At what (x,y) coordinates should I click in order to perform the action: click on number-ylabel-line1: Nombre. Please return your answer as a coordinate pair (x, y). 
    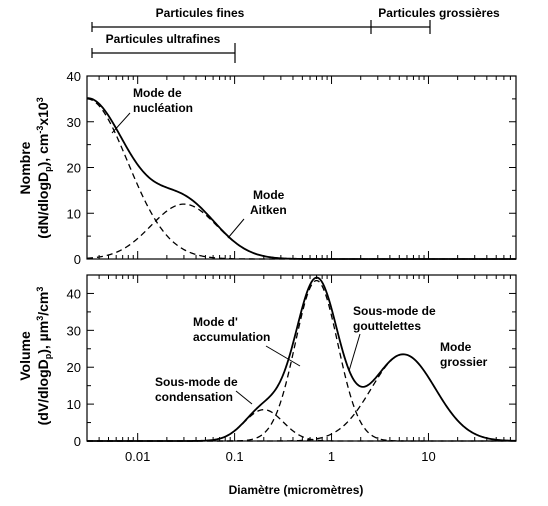
    Looking at the image, I should click on (25, 167).